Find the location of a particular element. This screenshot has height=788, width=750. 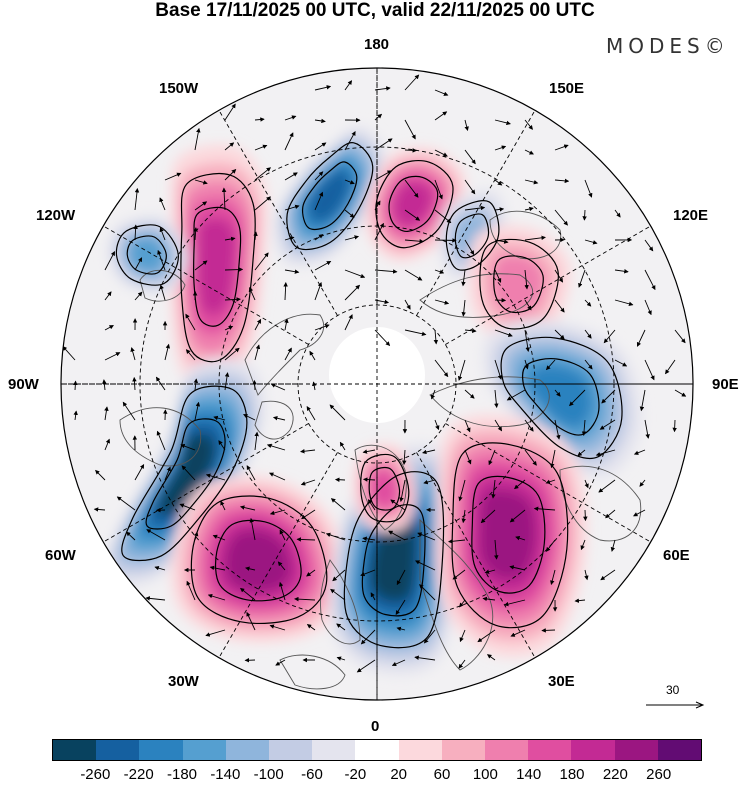

colorbar-tick-label: -180 is located at coordinates (182, 774).